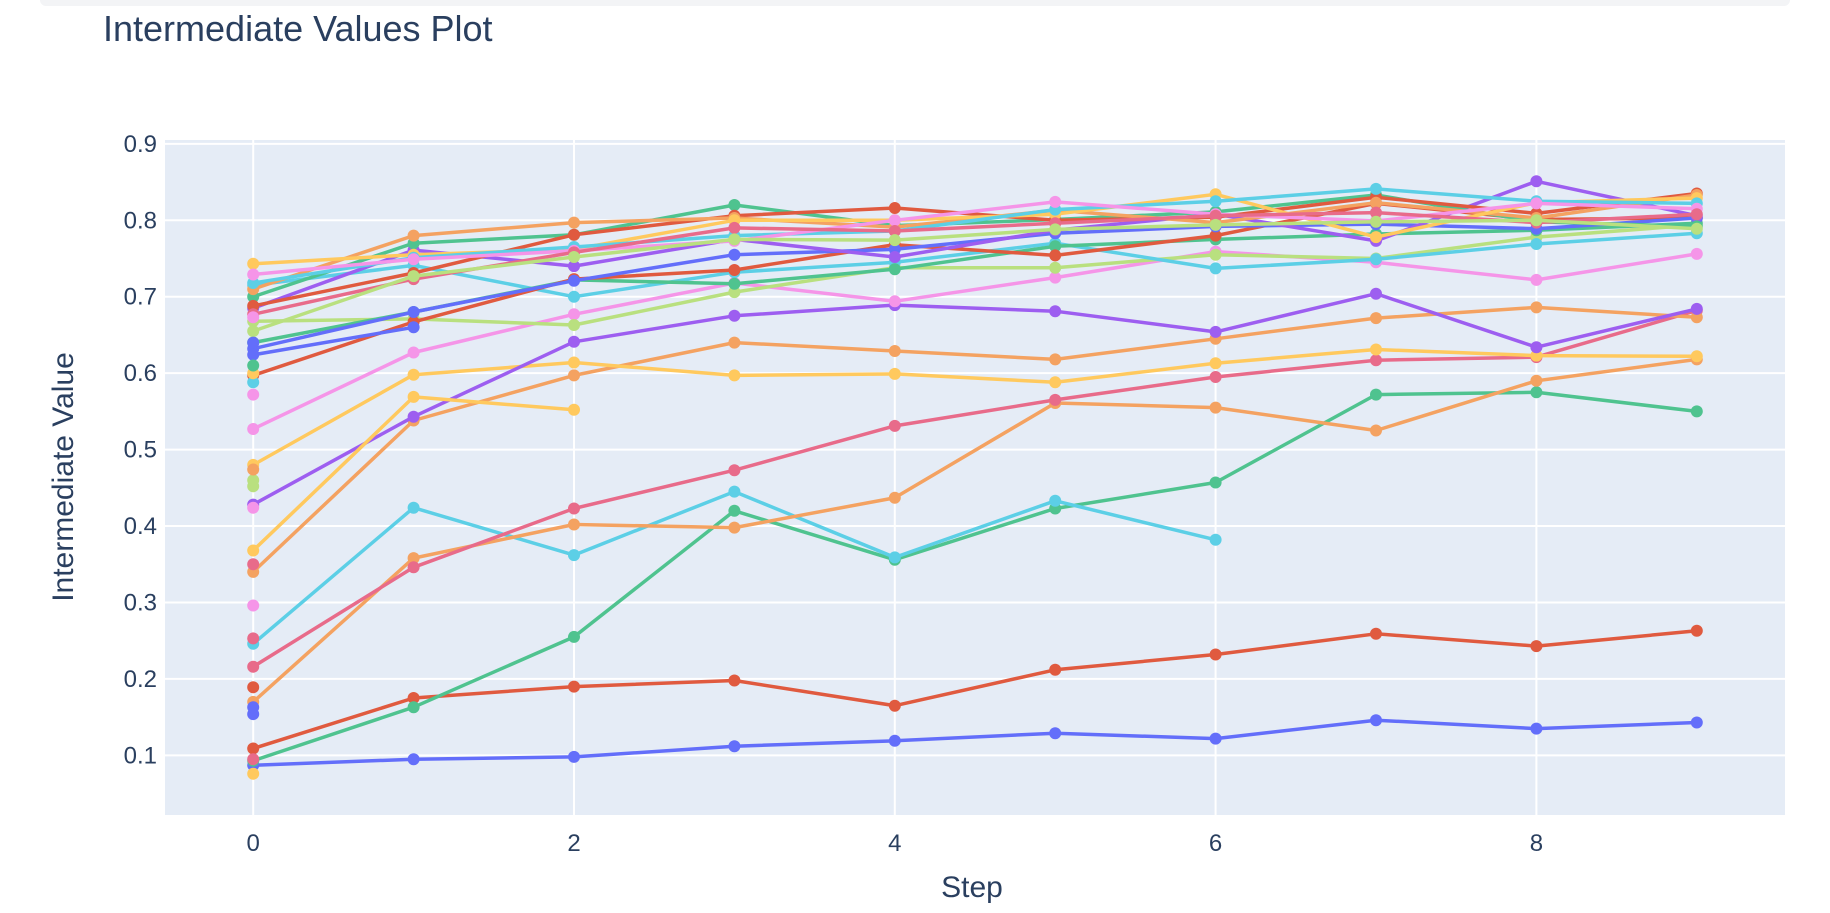 This screenshot has height=913, width=1830. What do you see at coordinates (1536, 843) in the screenshot?
I see `x-tick-label: 8` at bounding box center [1536, 843].